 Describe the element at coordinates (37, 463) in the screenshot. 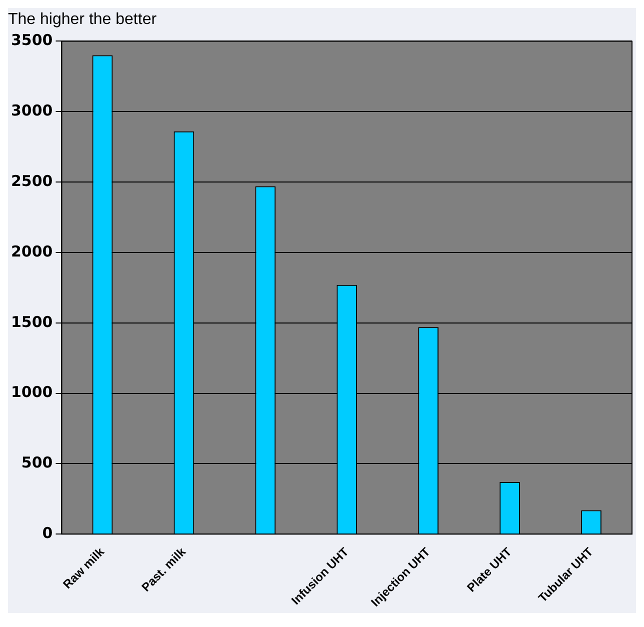

I see `y-tick-label: 500` at that location.